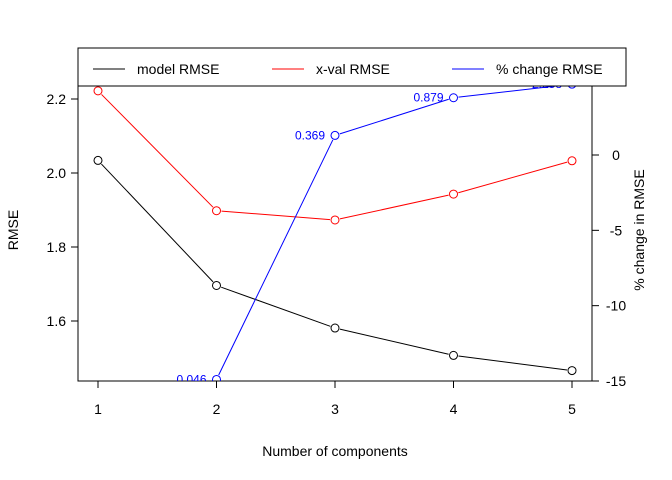 This screenshot has height=480, width=672. Describe the element at coordinates (57, 321) in the screenshot. I see `y-tick-label: 1.6` at that location.